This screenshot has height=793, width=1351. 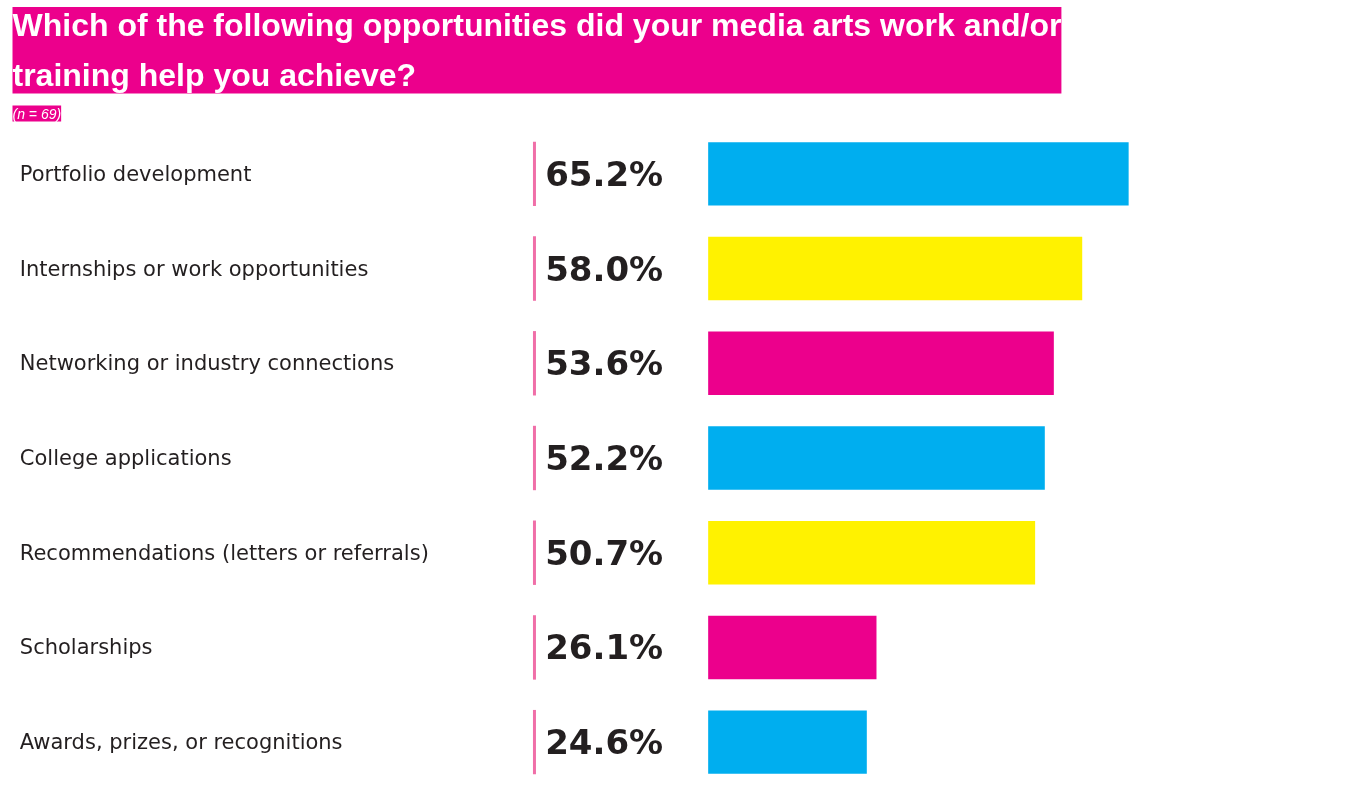 What do you see at coordinates (194, 268) in the screenshot?
I see `y-tick-label: Internships or work opportunities` at bounding box center [194, 268].